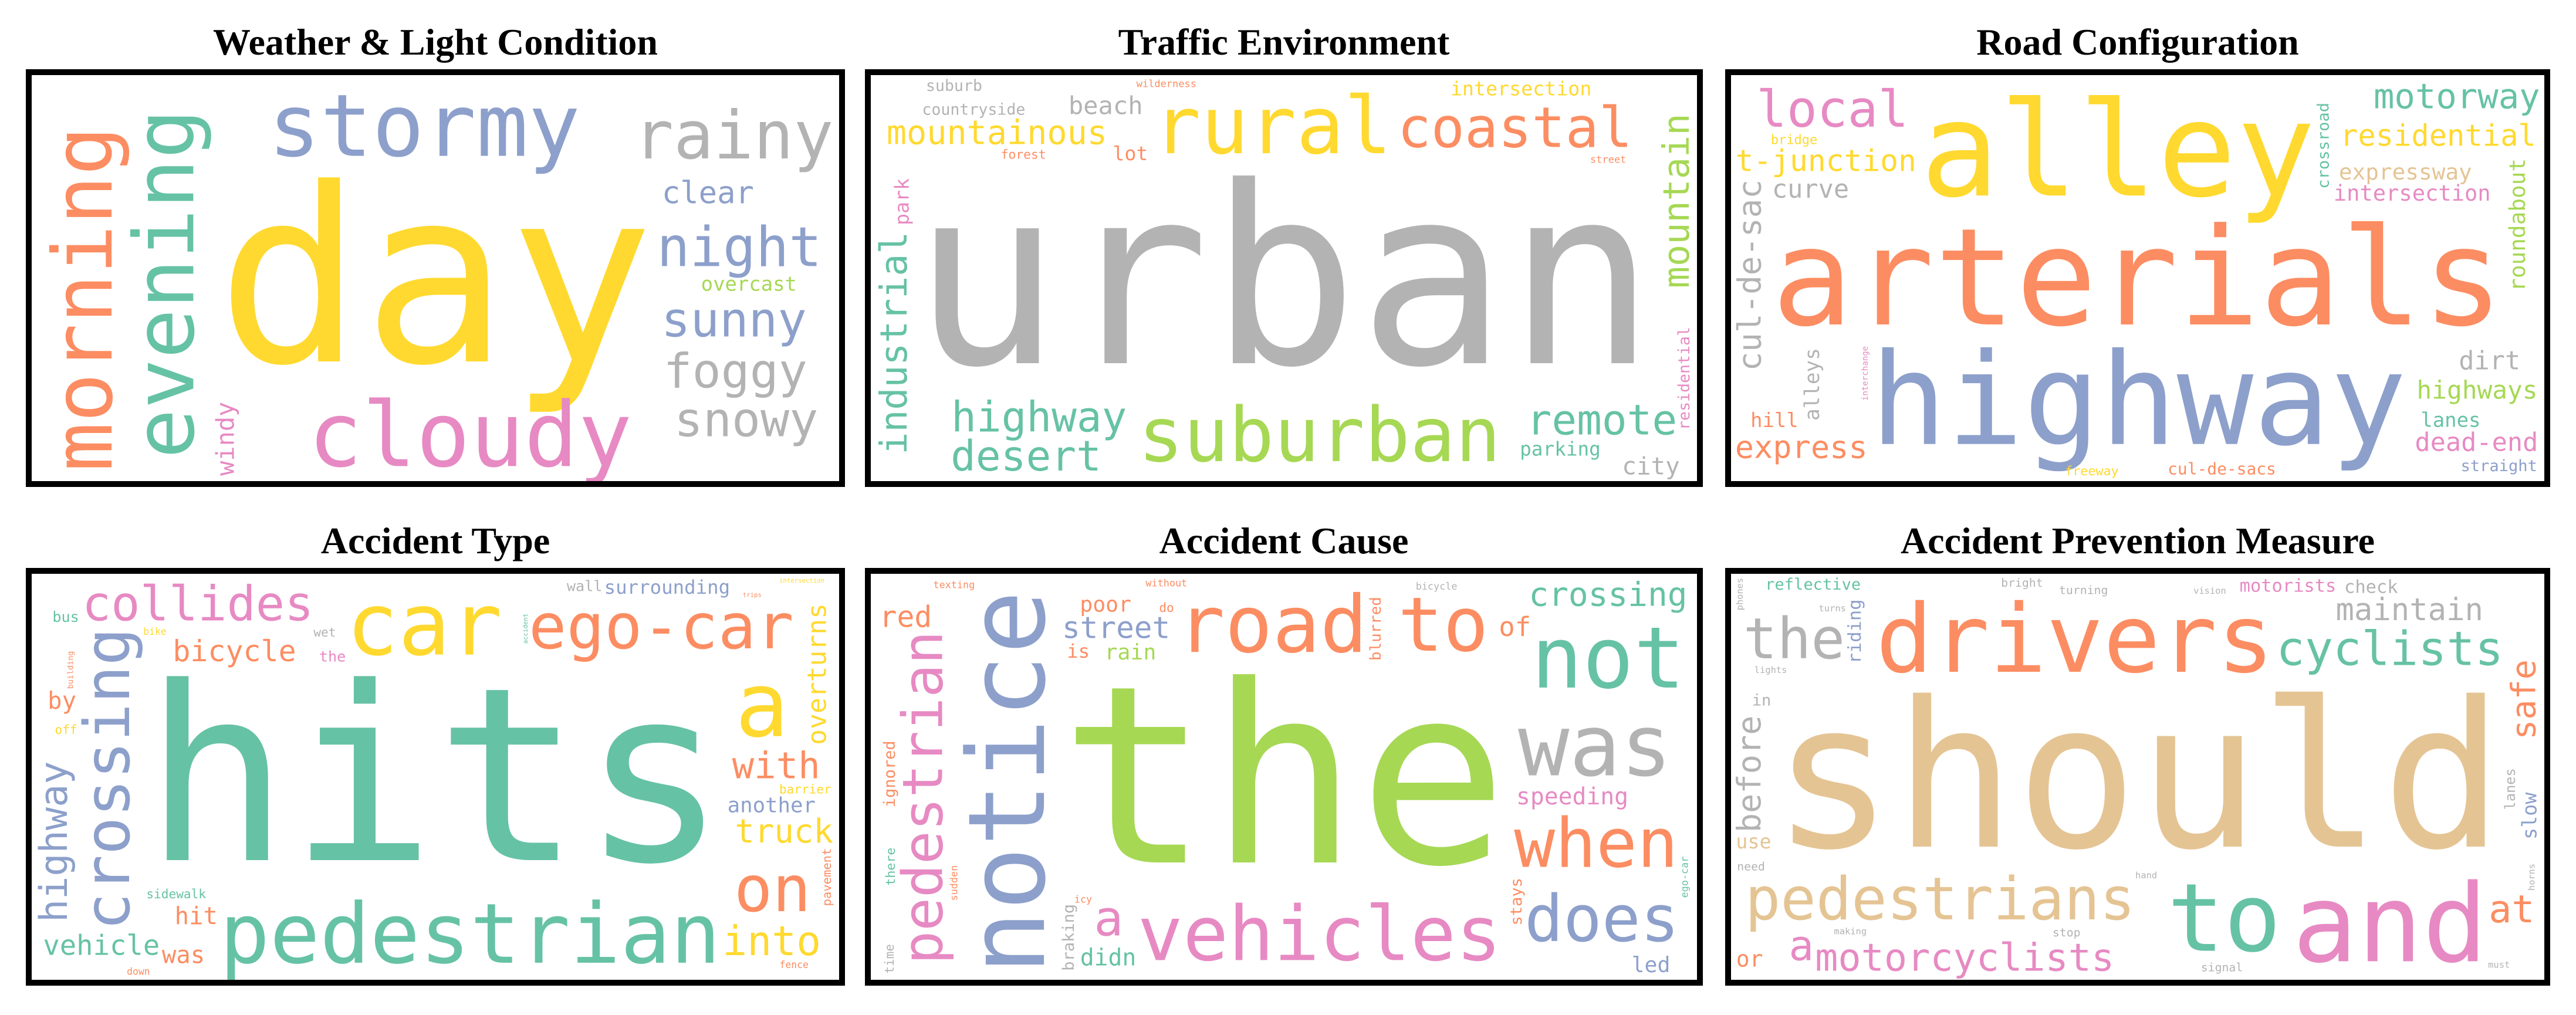 The image size is (2576, 1015). What do you see at coordinates (2510, 789) in the screenshot?
I see `word-lanes: lanes` at bounding box center [2510, 789].